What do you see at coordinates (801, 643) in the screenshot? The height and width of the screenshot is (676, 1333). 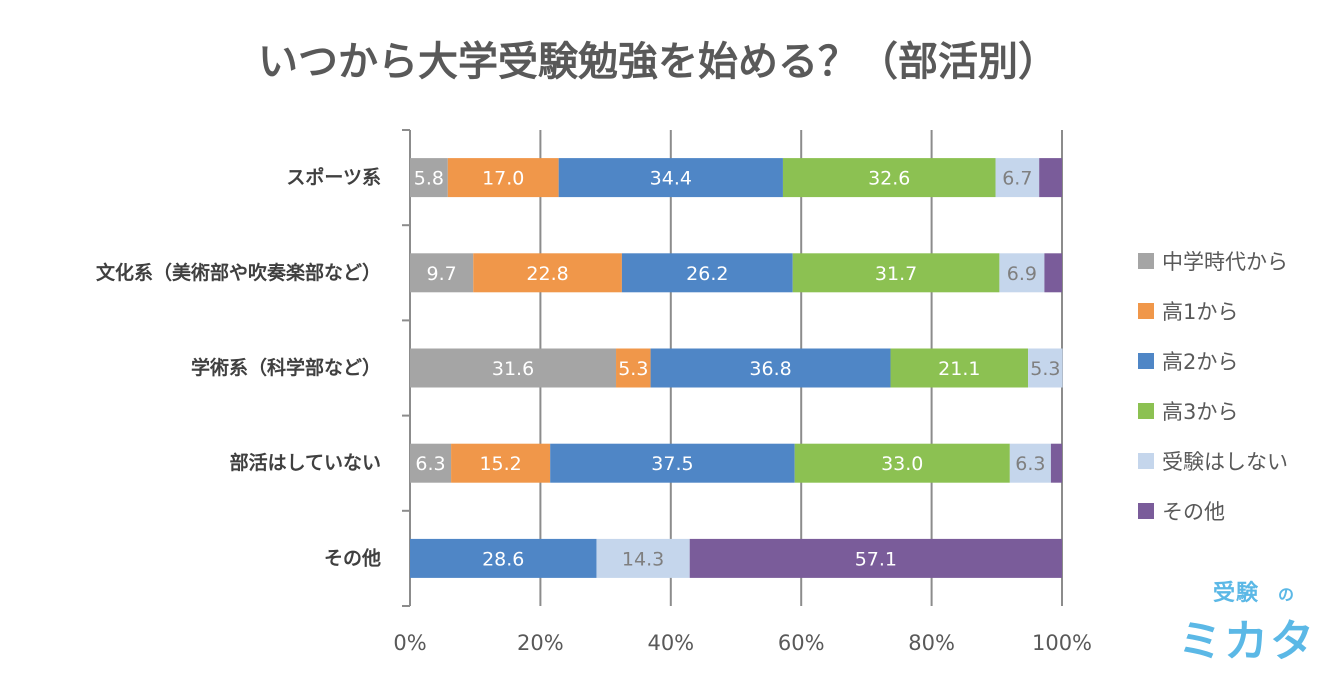 I see `x-tick-label: 60%` at bounding box center [801, 643].